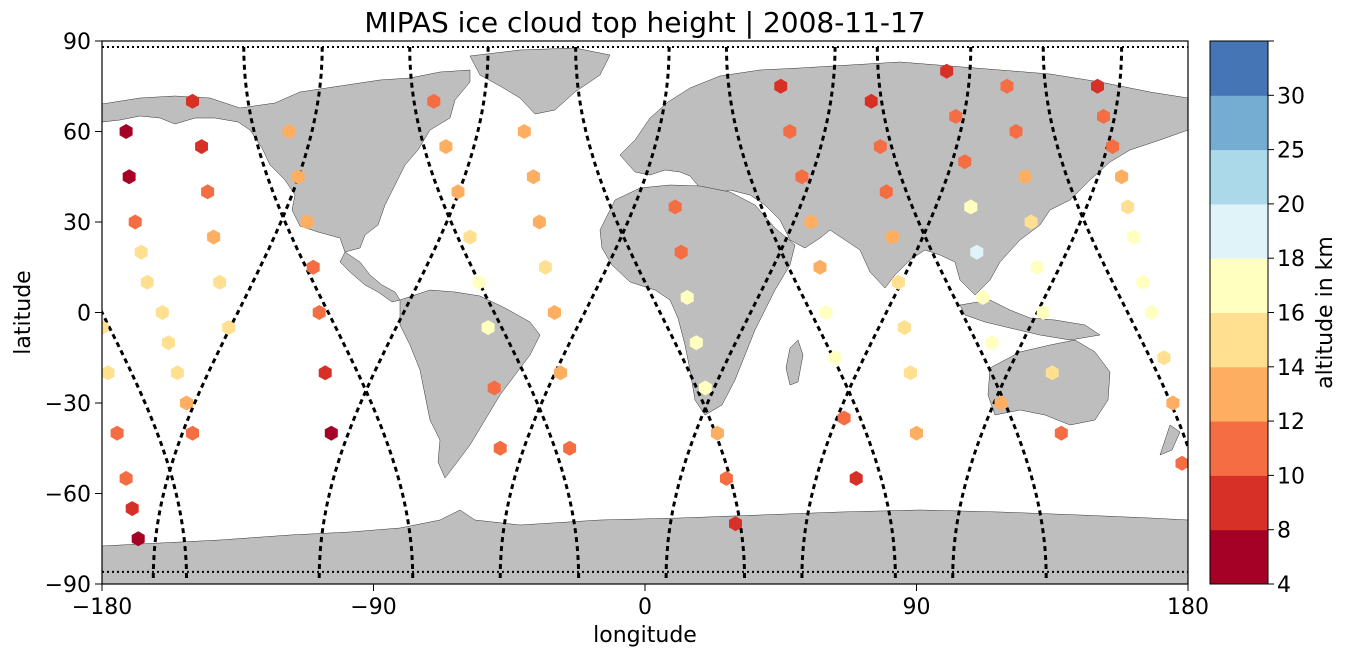 The width and height of the screenshot is (1345, 657). I want to click on australia-land, so click(1049, 382).